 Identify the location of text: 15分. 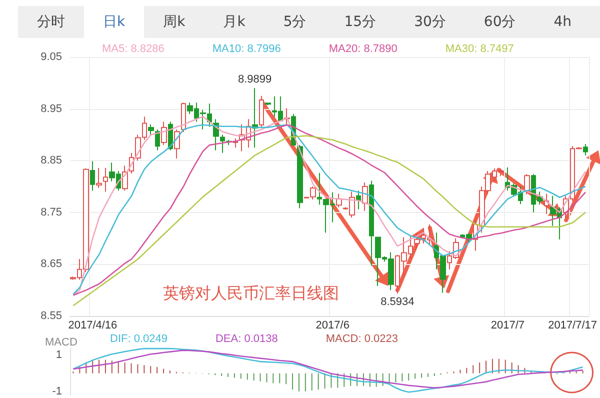
(360, 22).